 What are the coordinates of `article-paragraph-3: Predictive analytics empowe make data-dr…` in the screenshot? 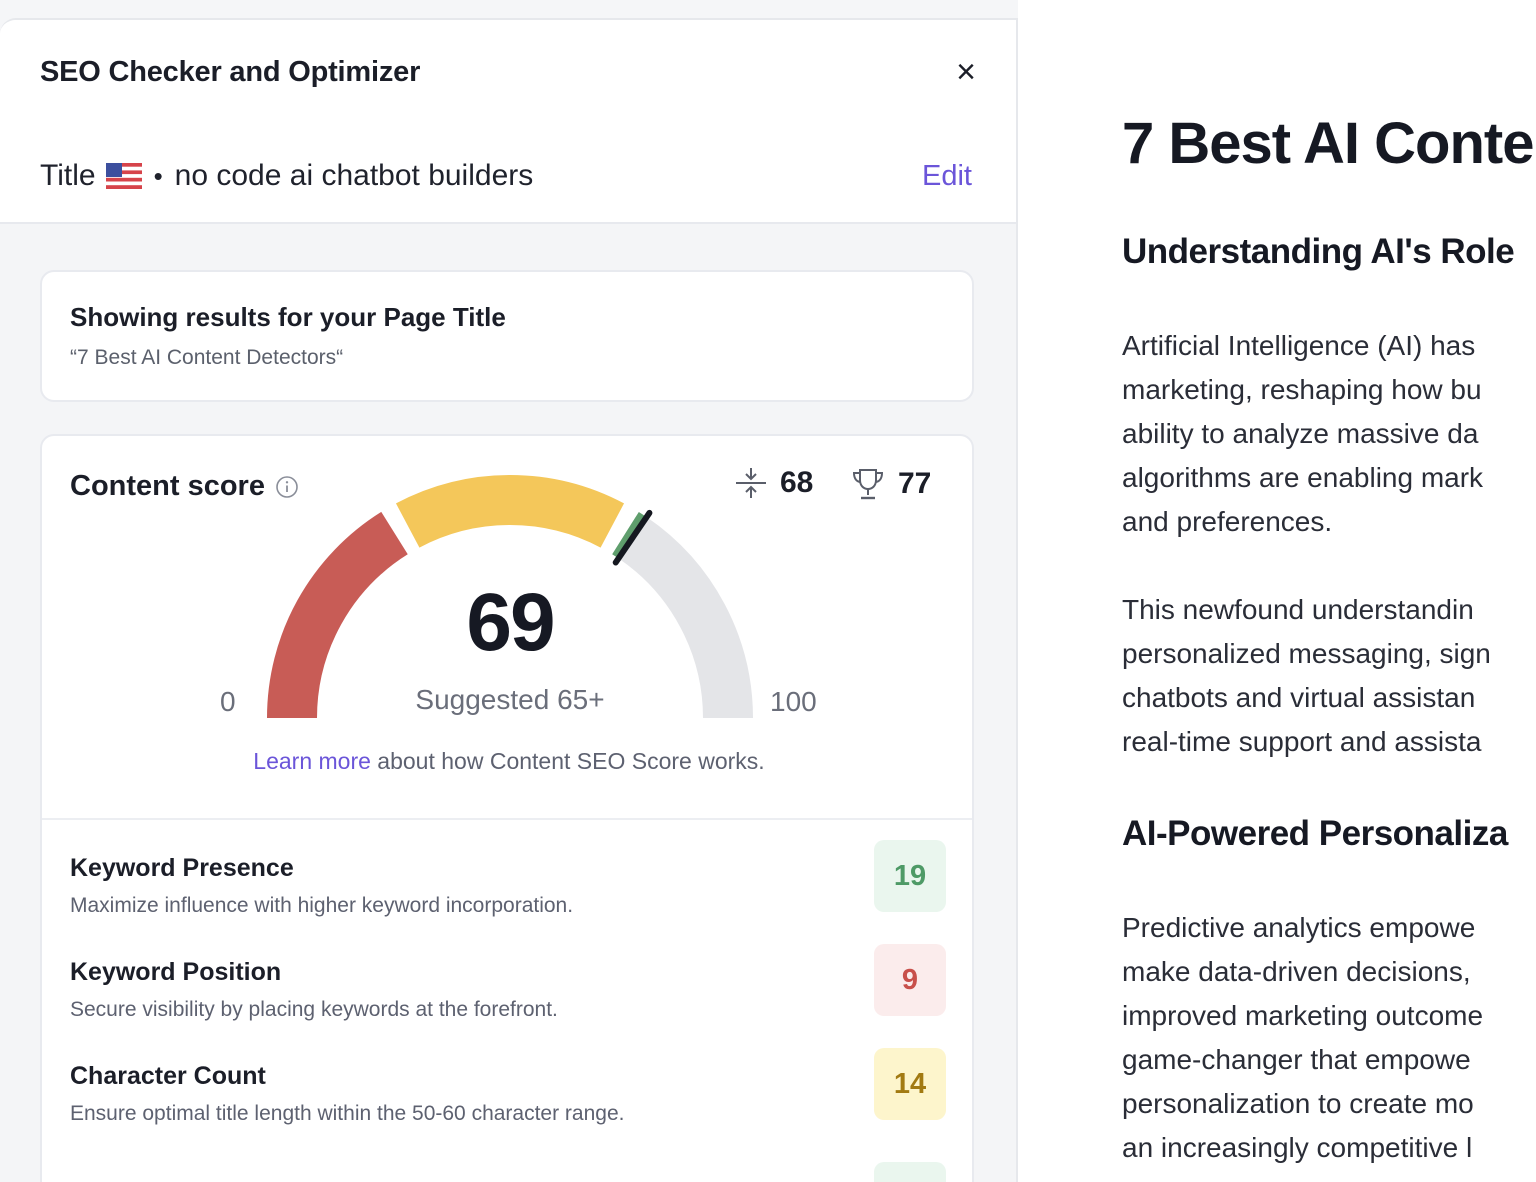 It's located at (1302, 1038).